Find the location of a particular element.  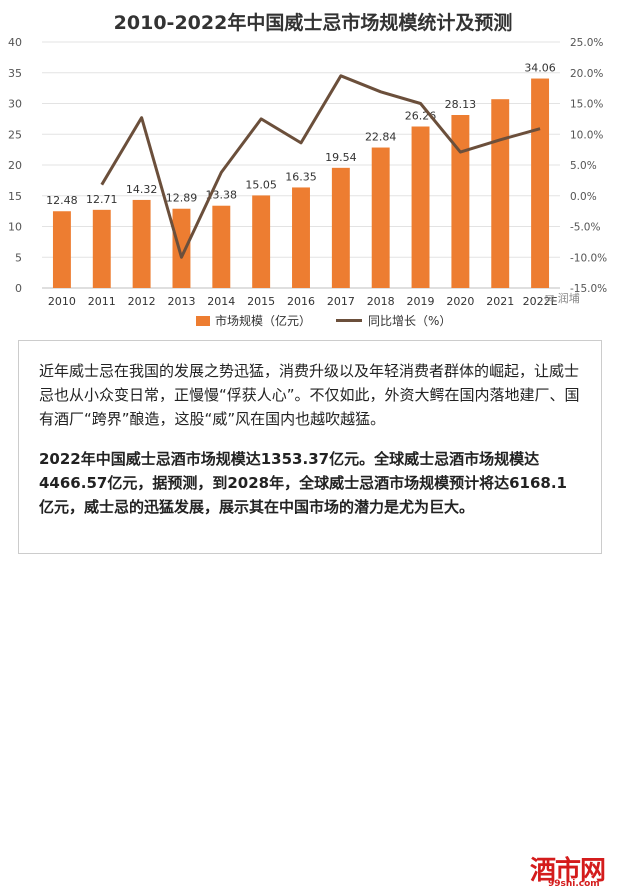

right-axis-tick-label: 15.0% is located at coordinates (586, 105).